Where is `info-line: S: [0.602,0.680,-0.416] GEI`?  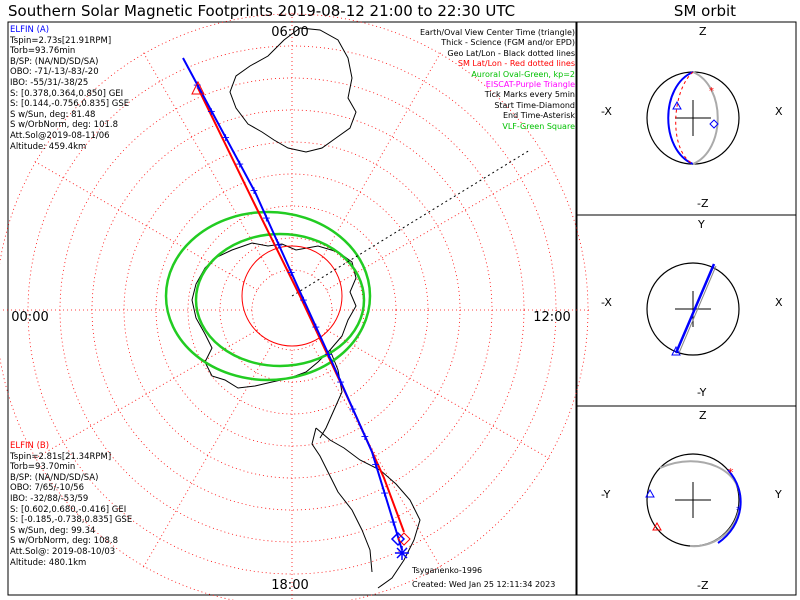
info-line: S: [0.602,0.680,-0.416] GEI is located at coordinates (68, 509).